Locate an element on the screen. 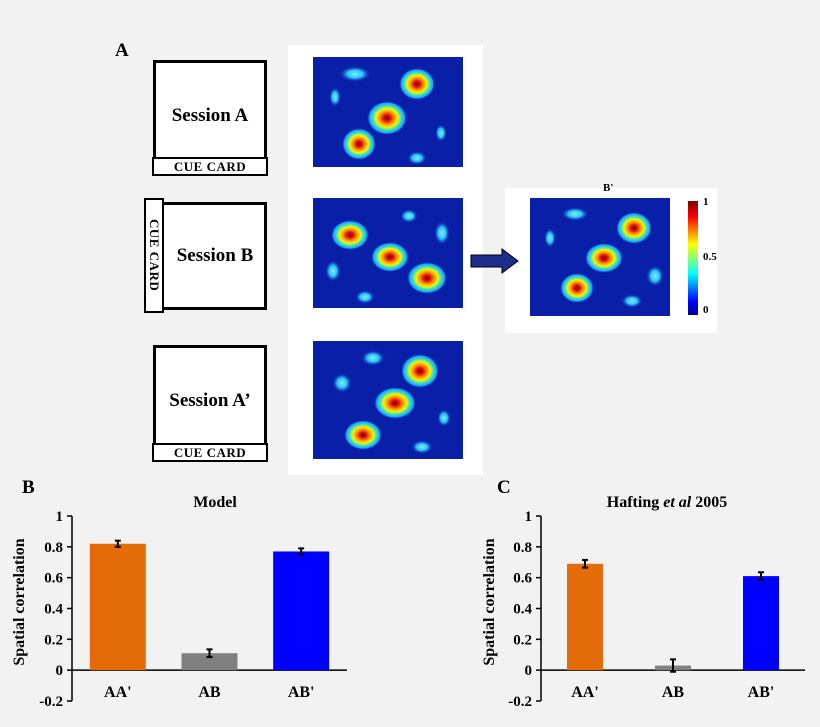 The width and height of the screenshot is (820, 727). chart-title: Hafting et al 2005 is located at coordinates (667, 502).